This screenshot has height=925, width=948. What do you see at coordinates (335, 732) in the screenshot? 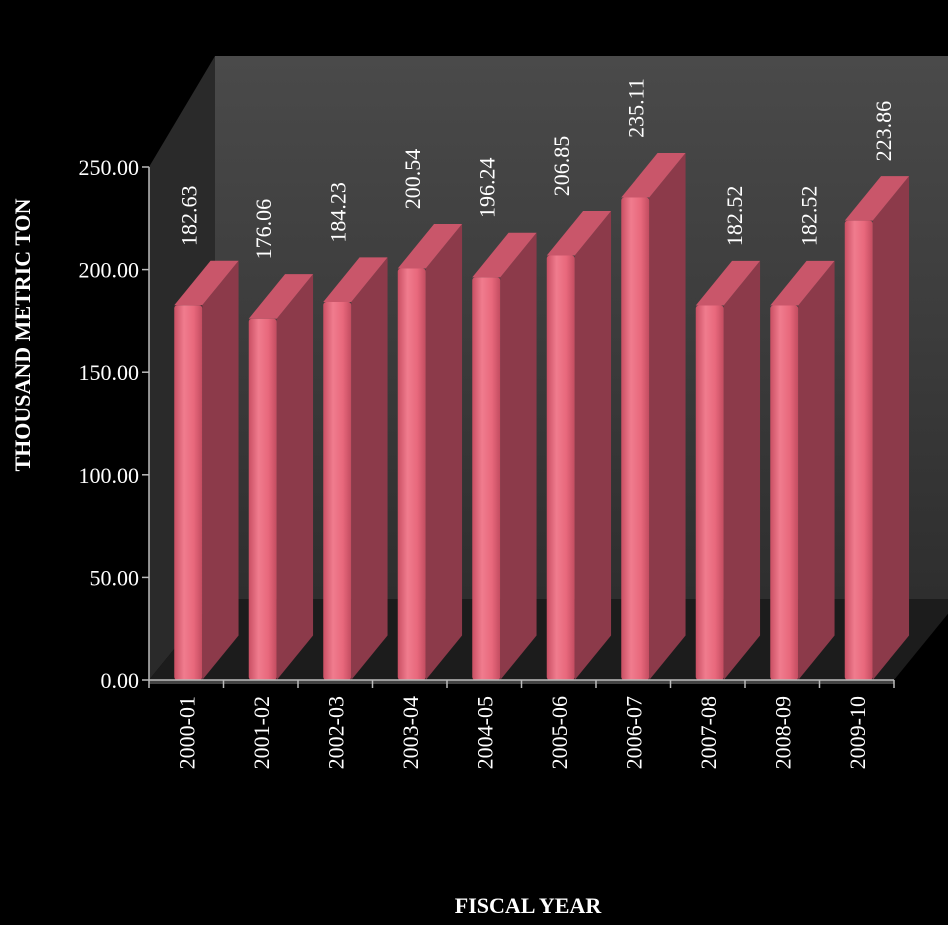
I see `x-tick-label: 2002-03` at bounding box center [335, 732].